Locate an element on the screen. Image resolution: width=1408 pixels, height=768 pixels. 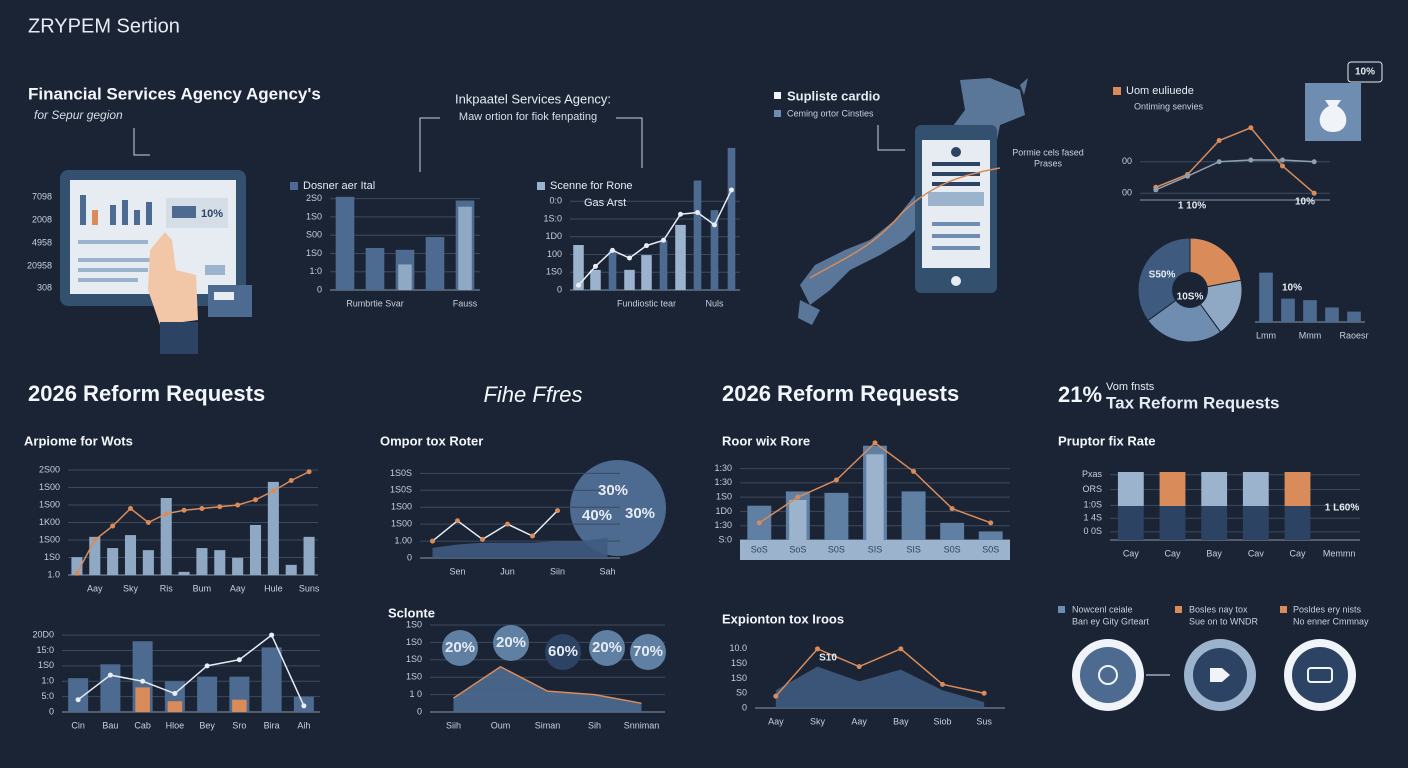
x-tick-label: Lmm is located at coordinates (1266, 335).